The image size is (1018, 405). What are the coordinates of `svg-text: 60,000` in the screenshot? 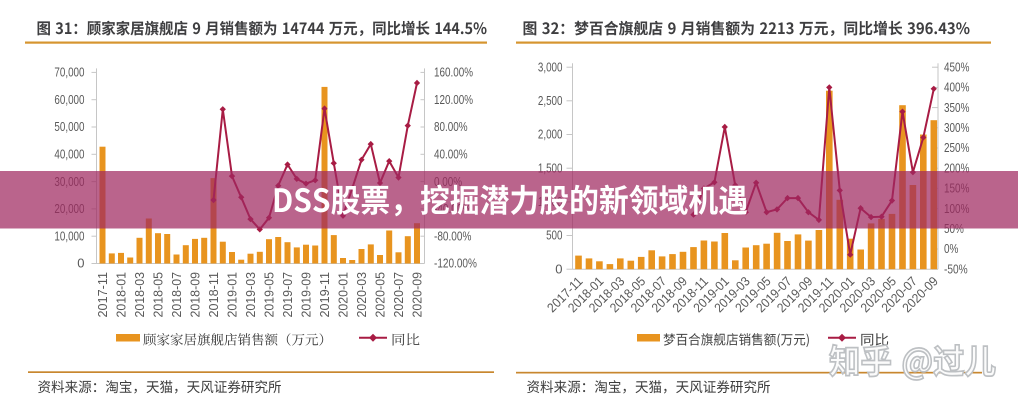 It's located at (69, 99).